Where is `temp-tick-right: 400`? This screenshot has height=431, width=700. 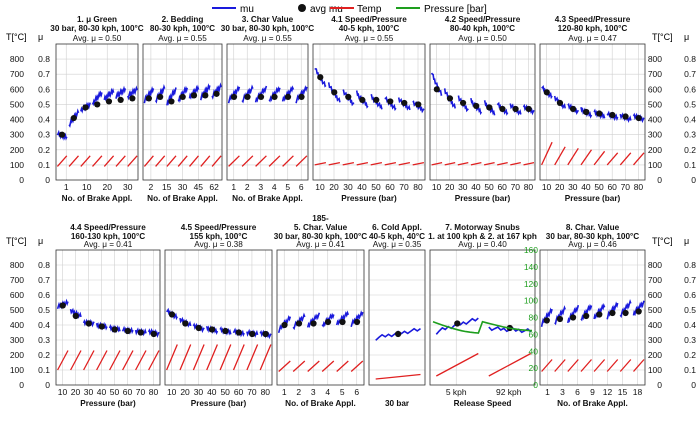
temp-tick-right: 400 is located at coordinates (655, 325).